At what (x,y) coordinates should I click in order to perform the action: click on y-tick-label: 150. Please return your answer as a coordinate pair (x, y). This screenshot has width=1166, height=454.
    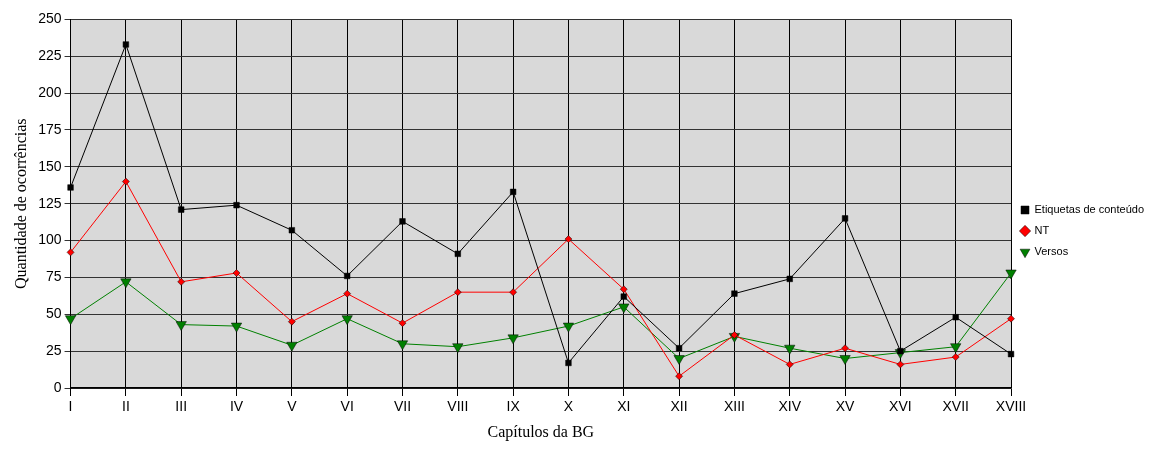
    Looking at the image, I should click on (50, 165).